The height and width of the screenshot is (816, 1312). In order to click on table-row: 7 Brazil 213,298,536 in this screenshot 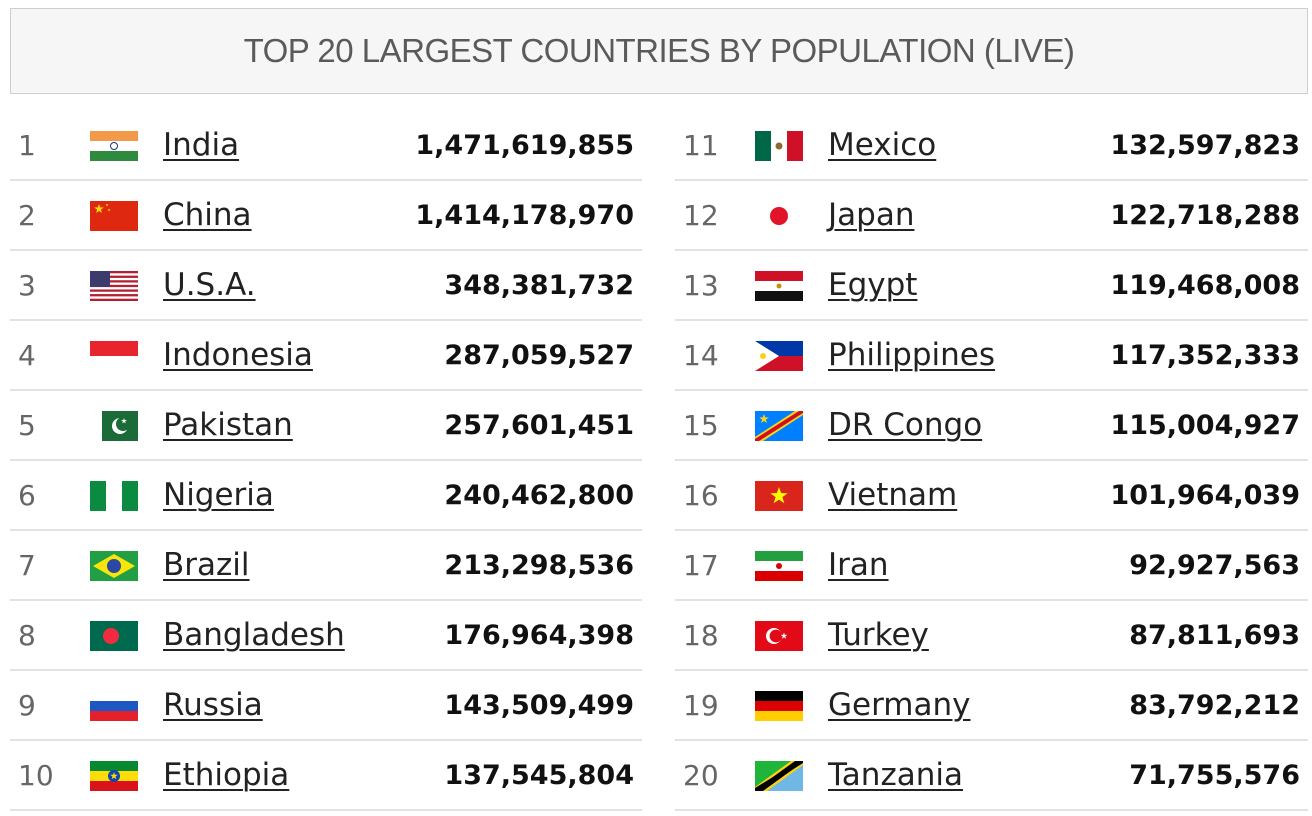, I will do `click(326, 566)`.